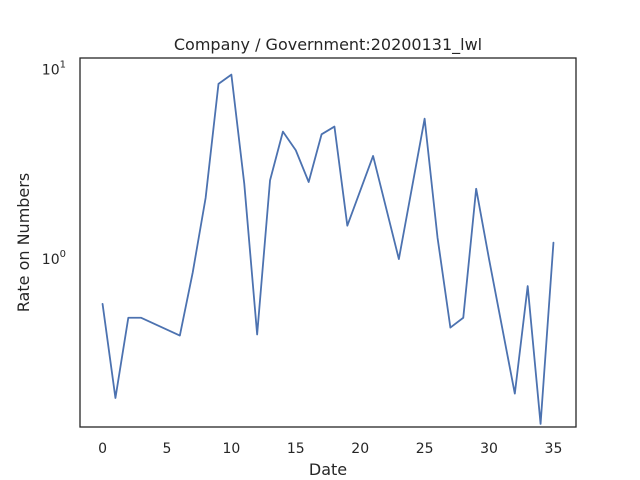  I want to click on x-axis-ticks: 0 5 10 15 20 25 30 35, so click(330, 449).